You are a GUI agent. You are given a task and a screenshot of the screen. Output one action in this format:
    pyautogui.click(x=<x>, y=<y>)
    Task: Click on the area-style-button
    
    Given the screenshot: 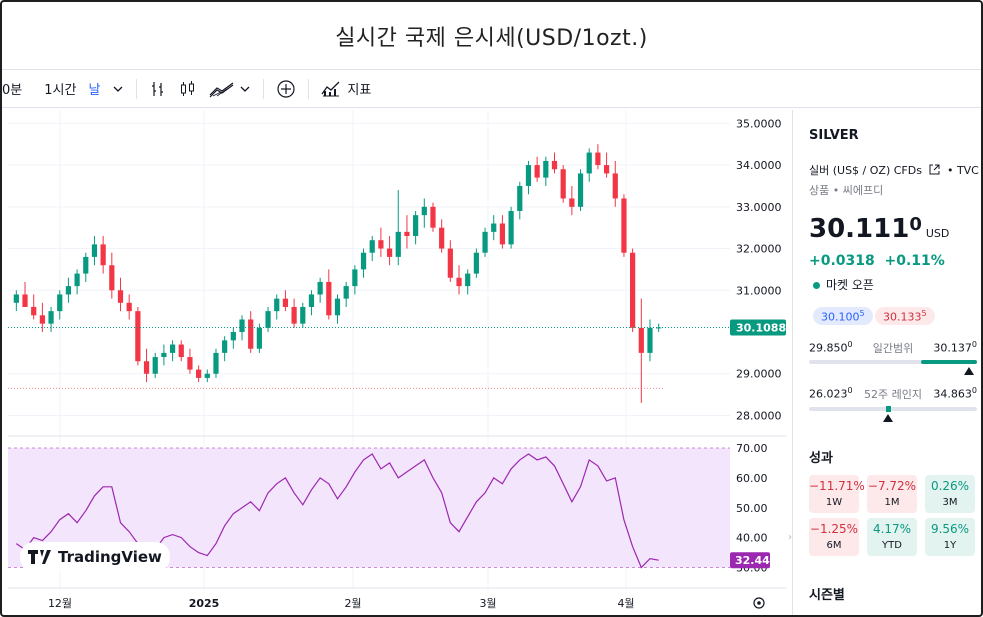 What is the action you would take?
    pyautogui.click(x=230, y=89)
    